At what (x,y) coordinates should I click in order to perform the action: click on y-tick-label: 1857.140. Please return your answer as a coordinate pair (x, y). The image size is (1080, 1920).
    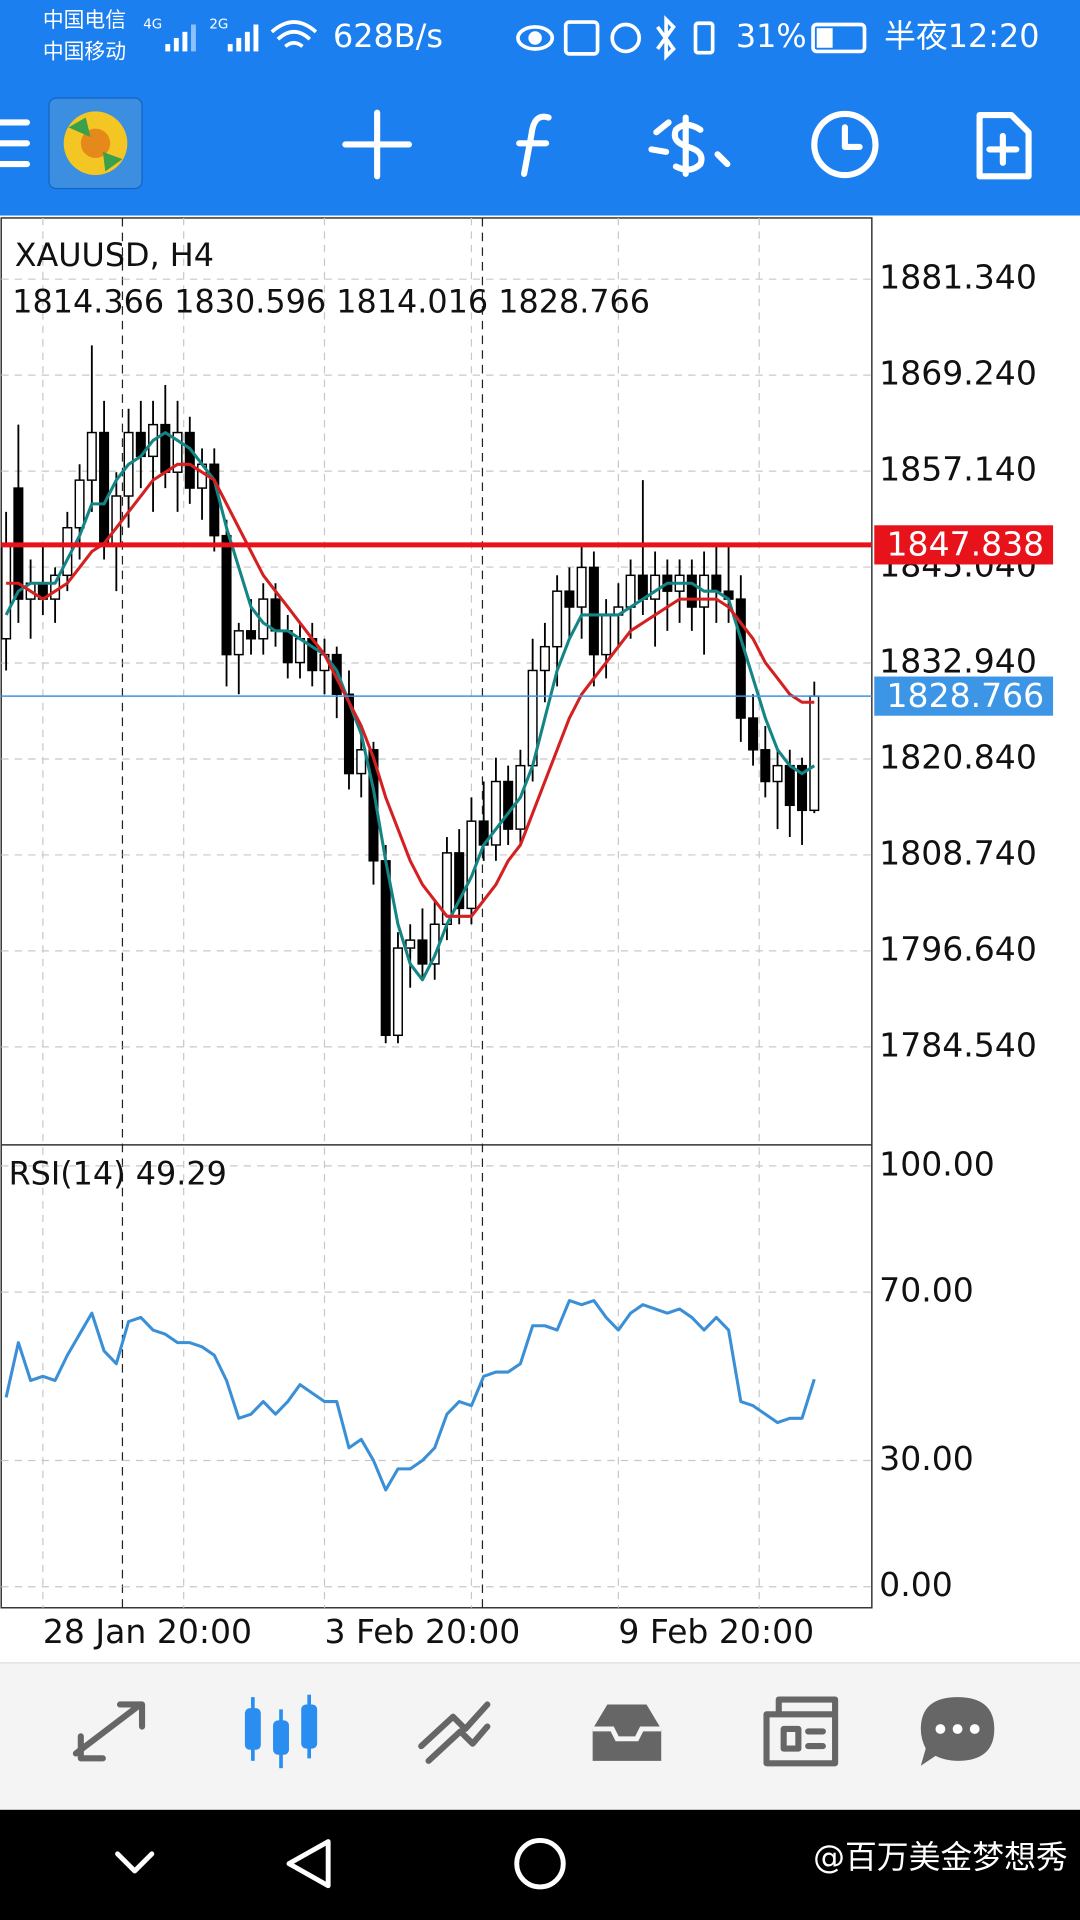
    Looking at the image, I should click on (958, 469).